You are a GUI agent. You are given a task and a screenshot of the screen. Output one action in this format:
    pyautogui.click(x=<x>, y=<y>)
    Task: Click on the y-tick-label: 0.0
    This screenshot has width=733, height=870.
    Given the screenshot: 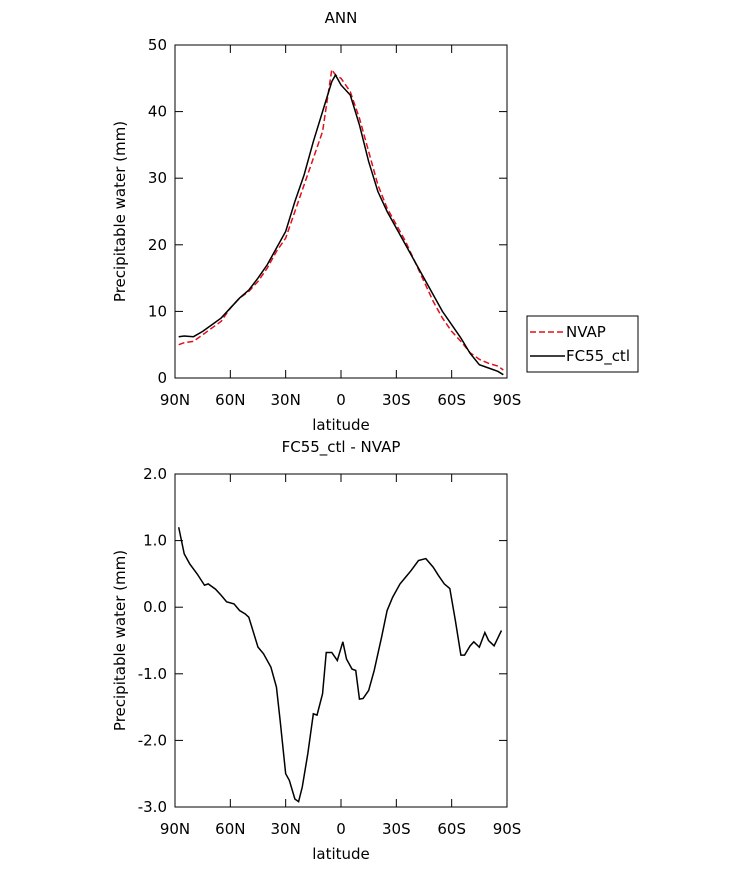 What is the action you would take?
    pyautogui.click(x=155, y=607)
    